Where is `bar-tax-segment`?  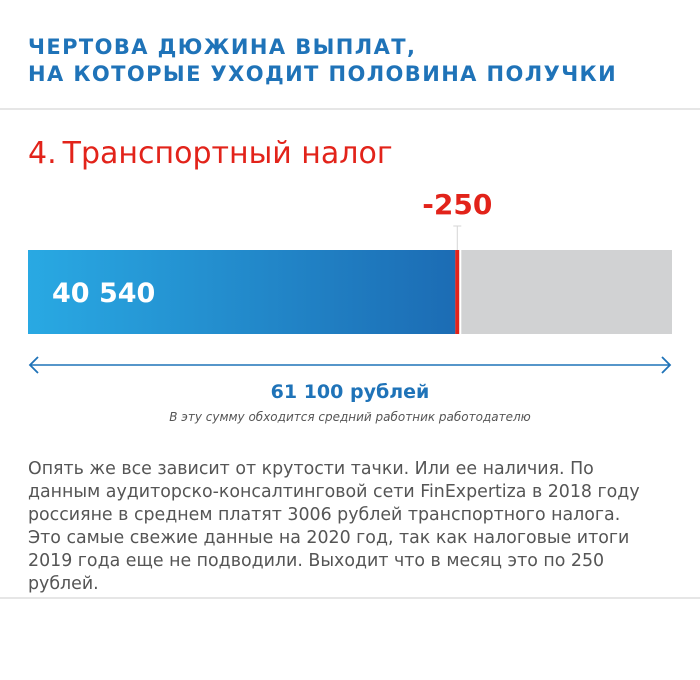
bar-tax-segment is located at coordinates (457, 292).